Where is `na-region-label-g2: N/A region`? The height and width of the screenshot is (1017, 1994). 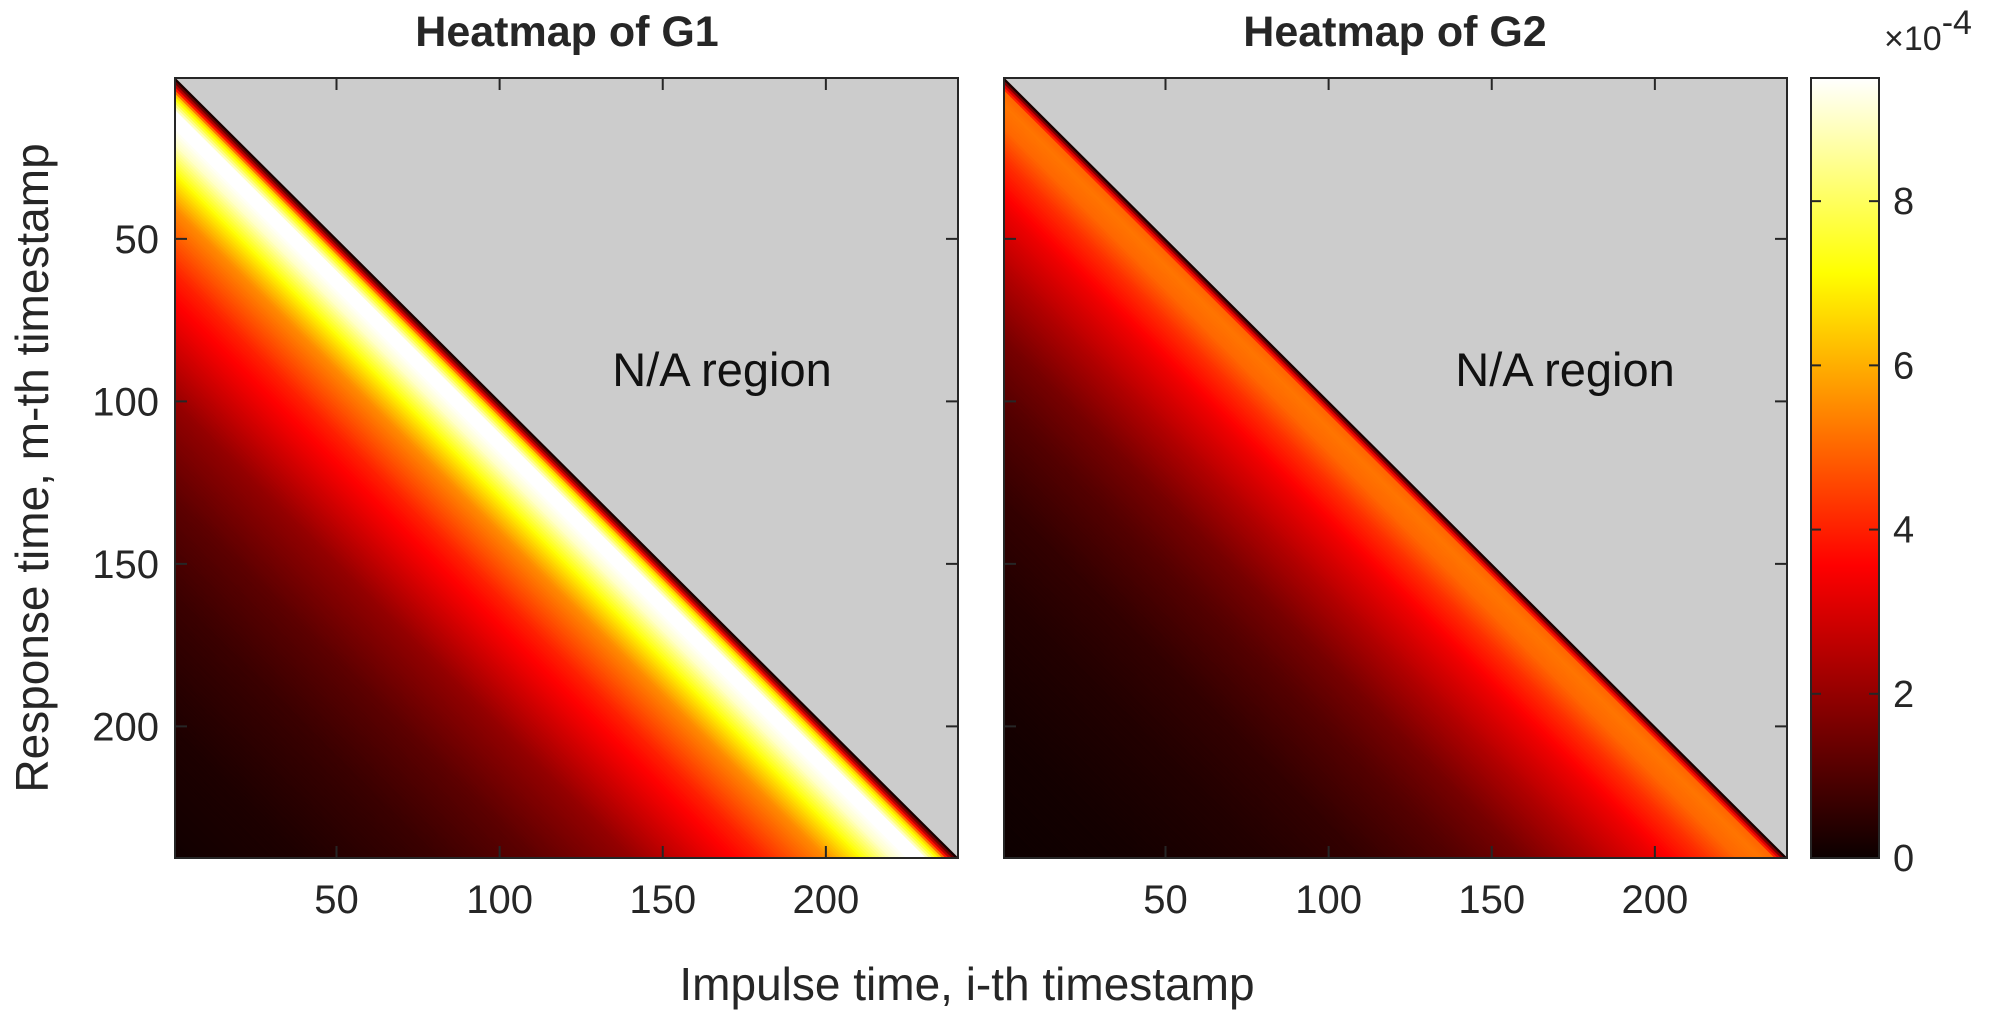
na-region-label-g2: N/A region is located at coordinates (1564, 369).